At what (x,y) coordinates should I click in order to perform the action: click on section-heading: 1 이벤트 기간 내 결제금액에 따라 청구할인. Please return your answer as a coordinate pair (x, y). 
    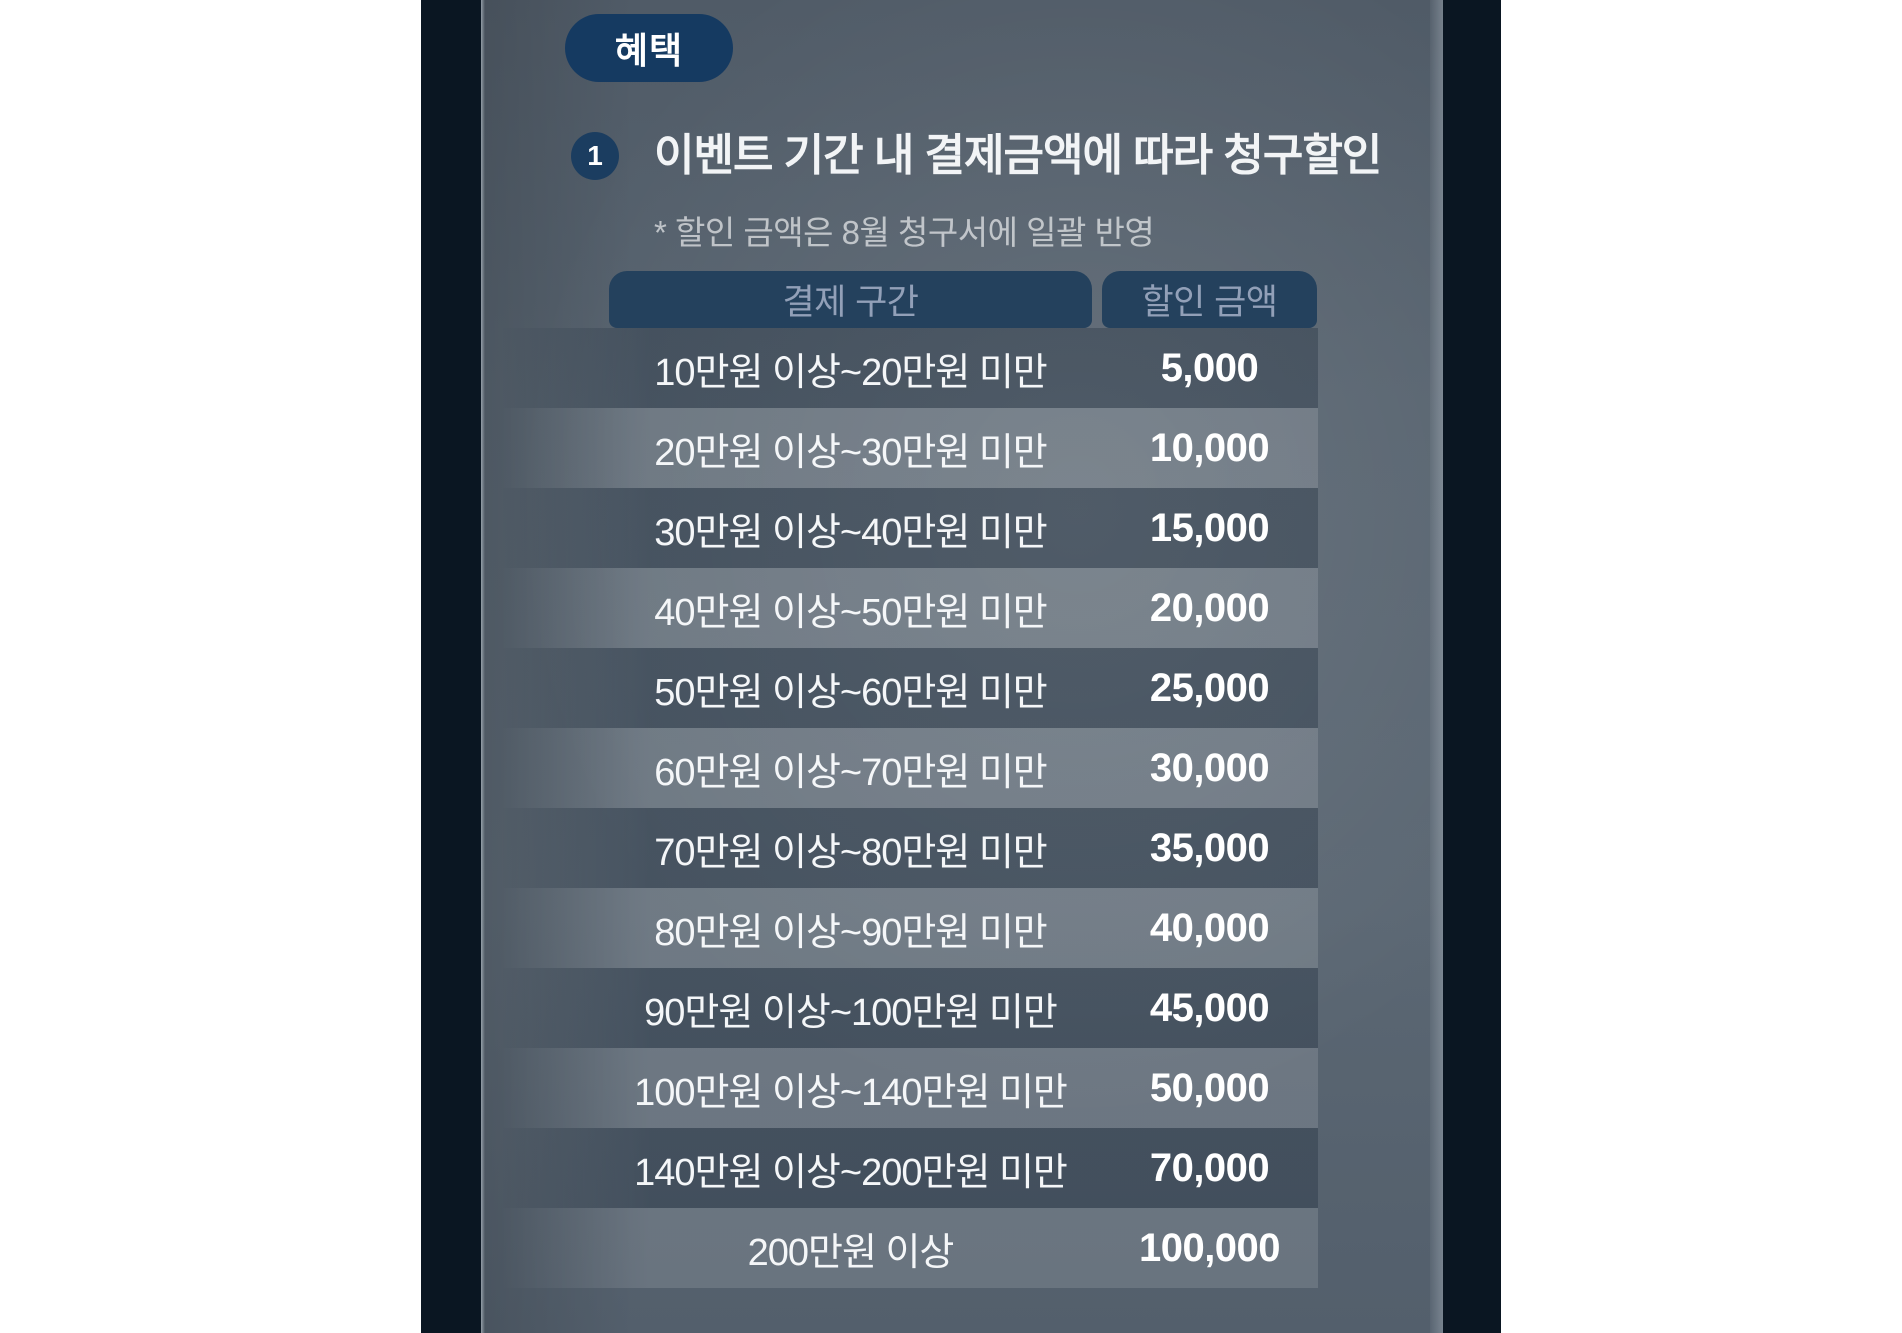
    Looking at the image, I should click on (976, 155).